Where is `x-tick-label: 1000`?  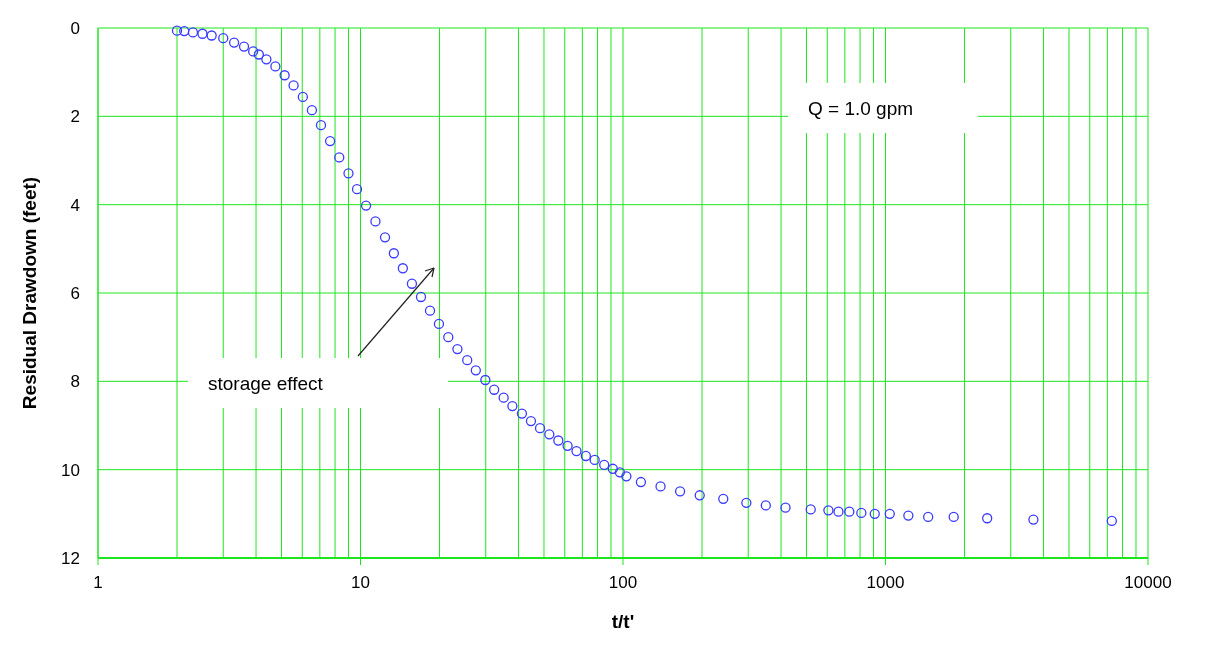 x-tick-label: 1000 is located at coordinates (885, 582).